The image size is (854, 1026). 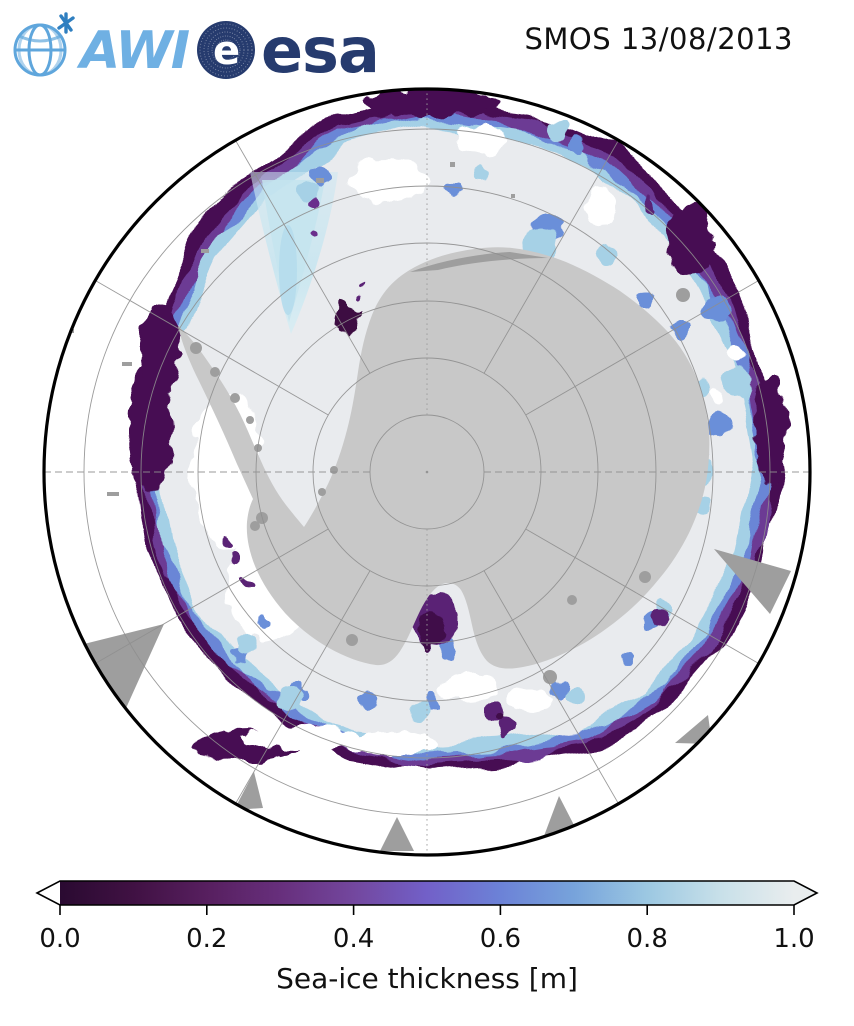 I want to click on colorbar-tick-labels: 0.0 0.2 0.4 0.6 0.8 1.0, so click(x=426, y=939).